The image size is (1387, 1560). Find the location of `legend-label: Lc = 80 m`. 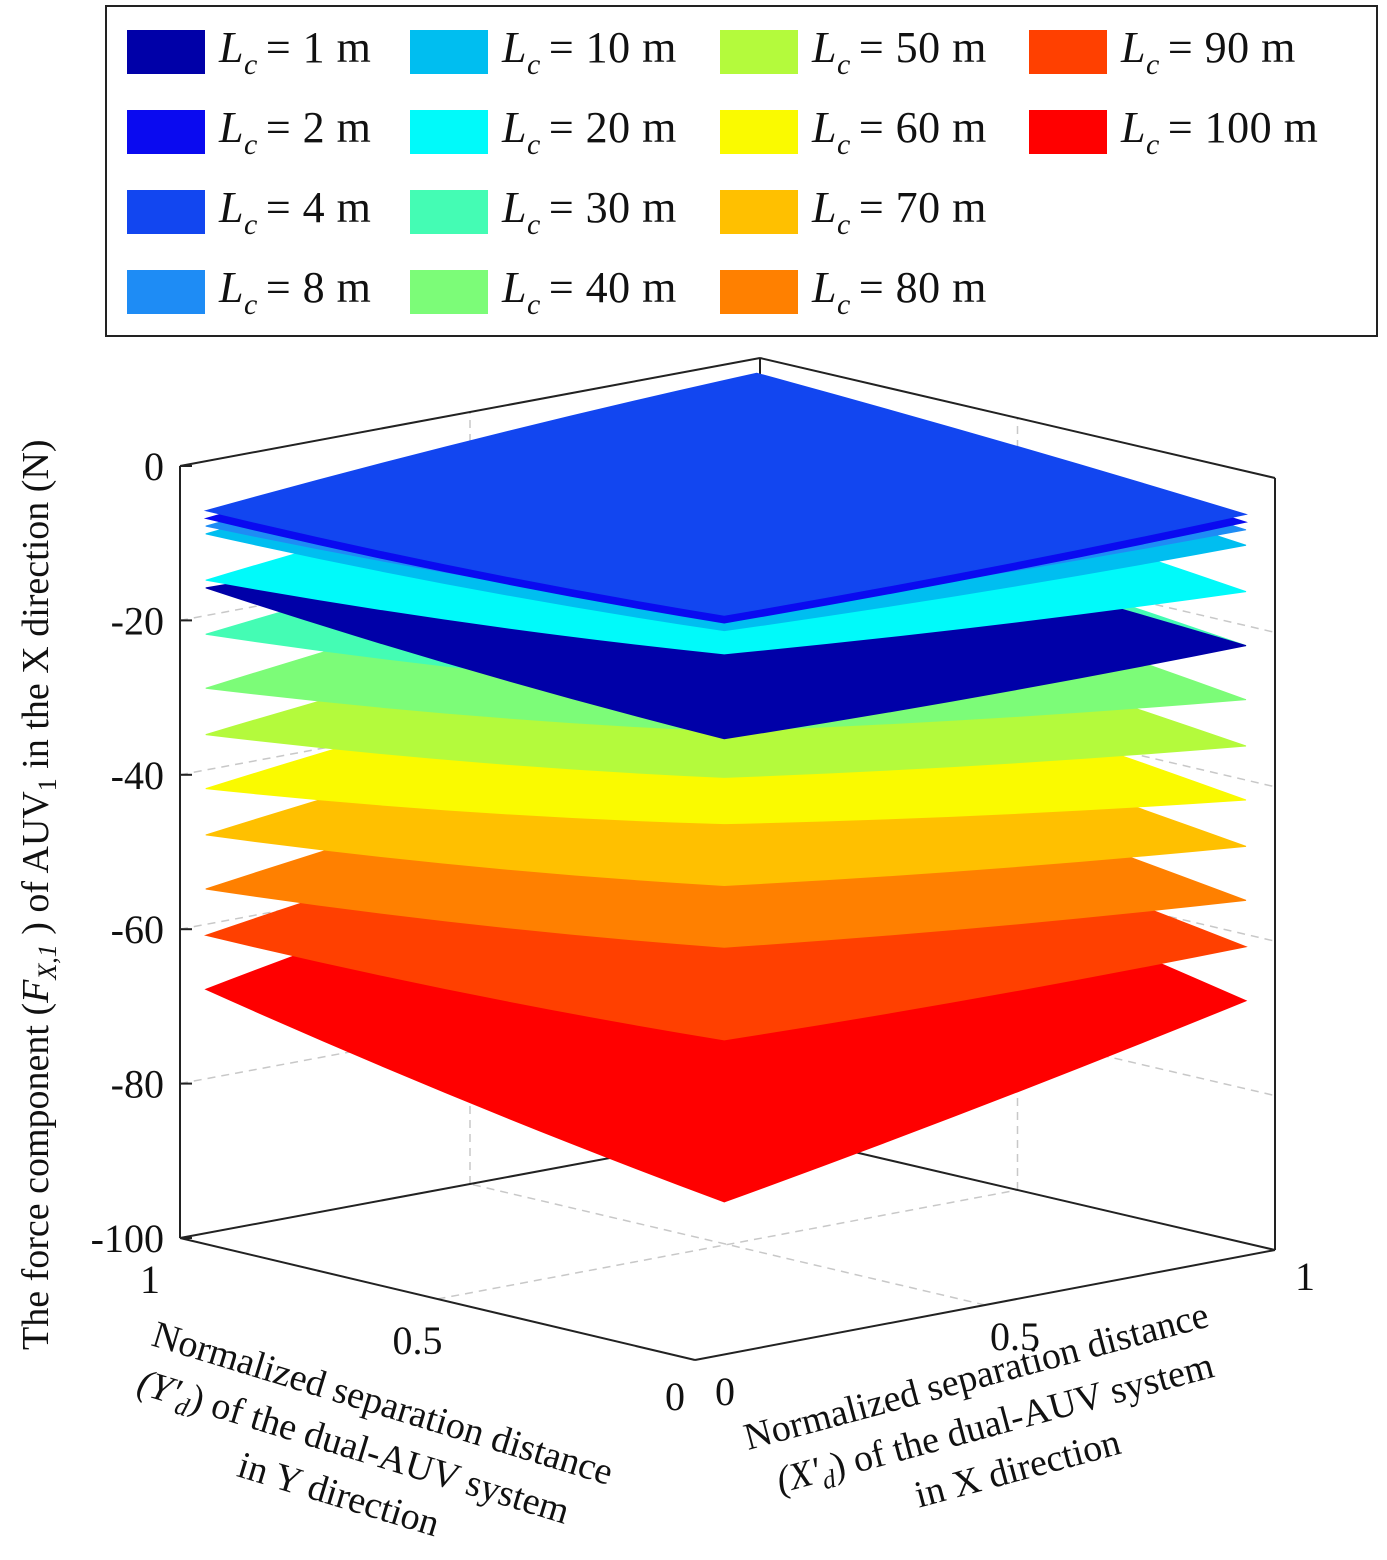

legend-label: Lc = 80 m is located at coordinates (899, 292).